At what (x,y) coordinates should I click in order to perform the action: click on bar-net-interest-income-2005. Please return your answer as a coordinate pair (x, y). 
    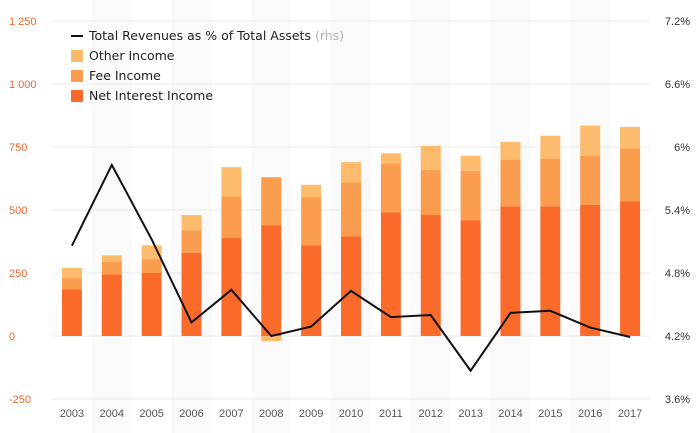
    Looking at the image, I should click on (151, 304).